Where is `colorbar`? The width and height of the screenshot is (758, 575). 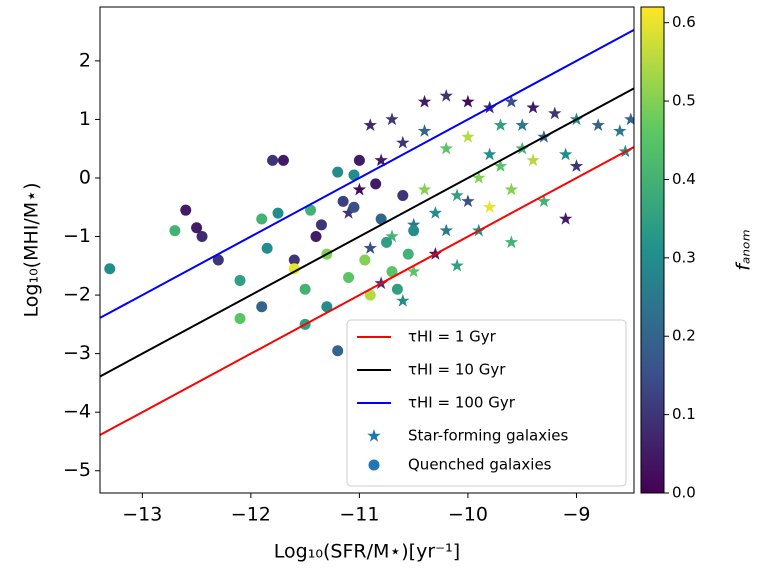 colorbar is located at coordinates (652, 250).